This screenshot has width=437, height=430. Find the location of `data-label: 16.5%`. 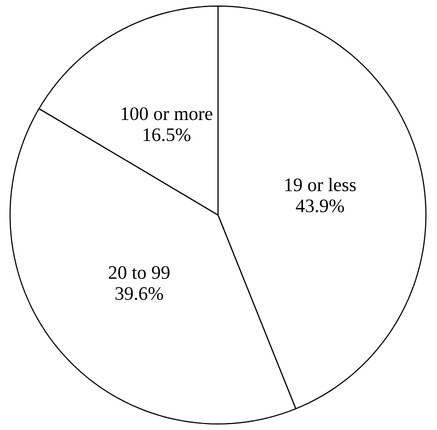

data-label: 16.5% is located at coordinates (167, 135).